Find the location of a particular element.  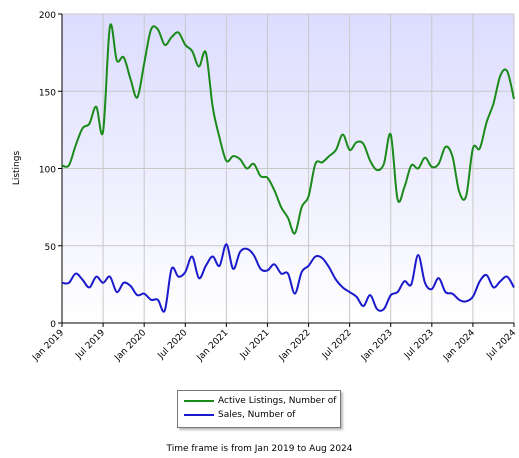

legend-item-active-listings: Active Listings, Number of is located at coordinates (262, 400).